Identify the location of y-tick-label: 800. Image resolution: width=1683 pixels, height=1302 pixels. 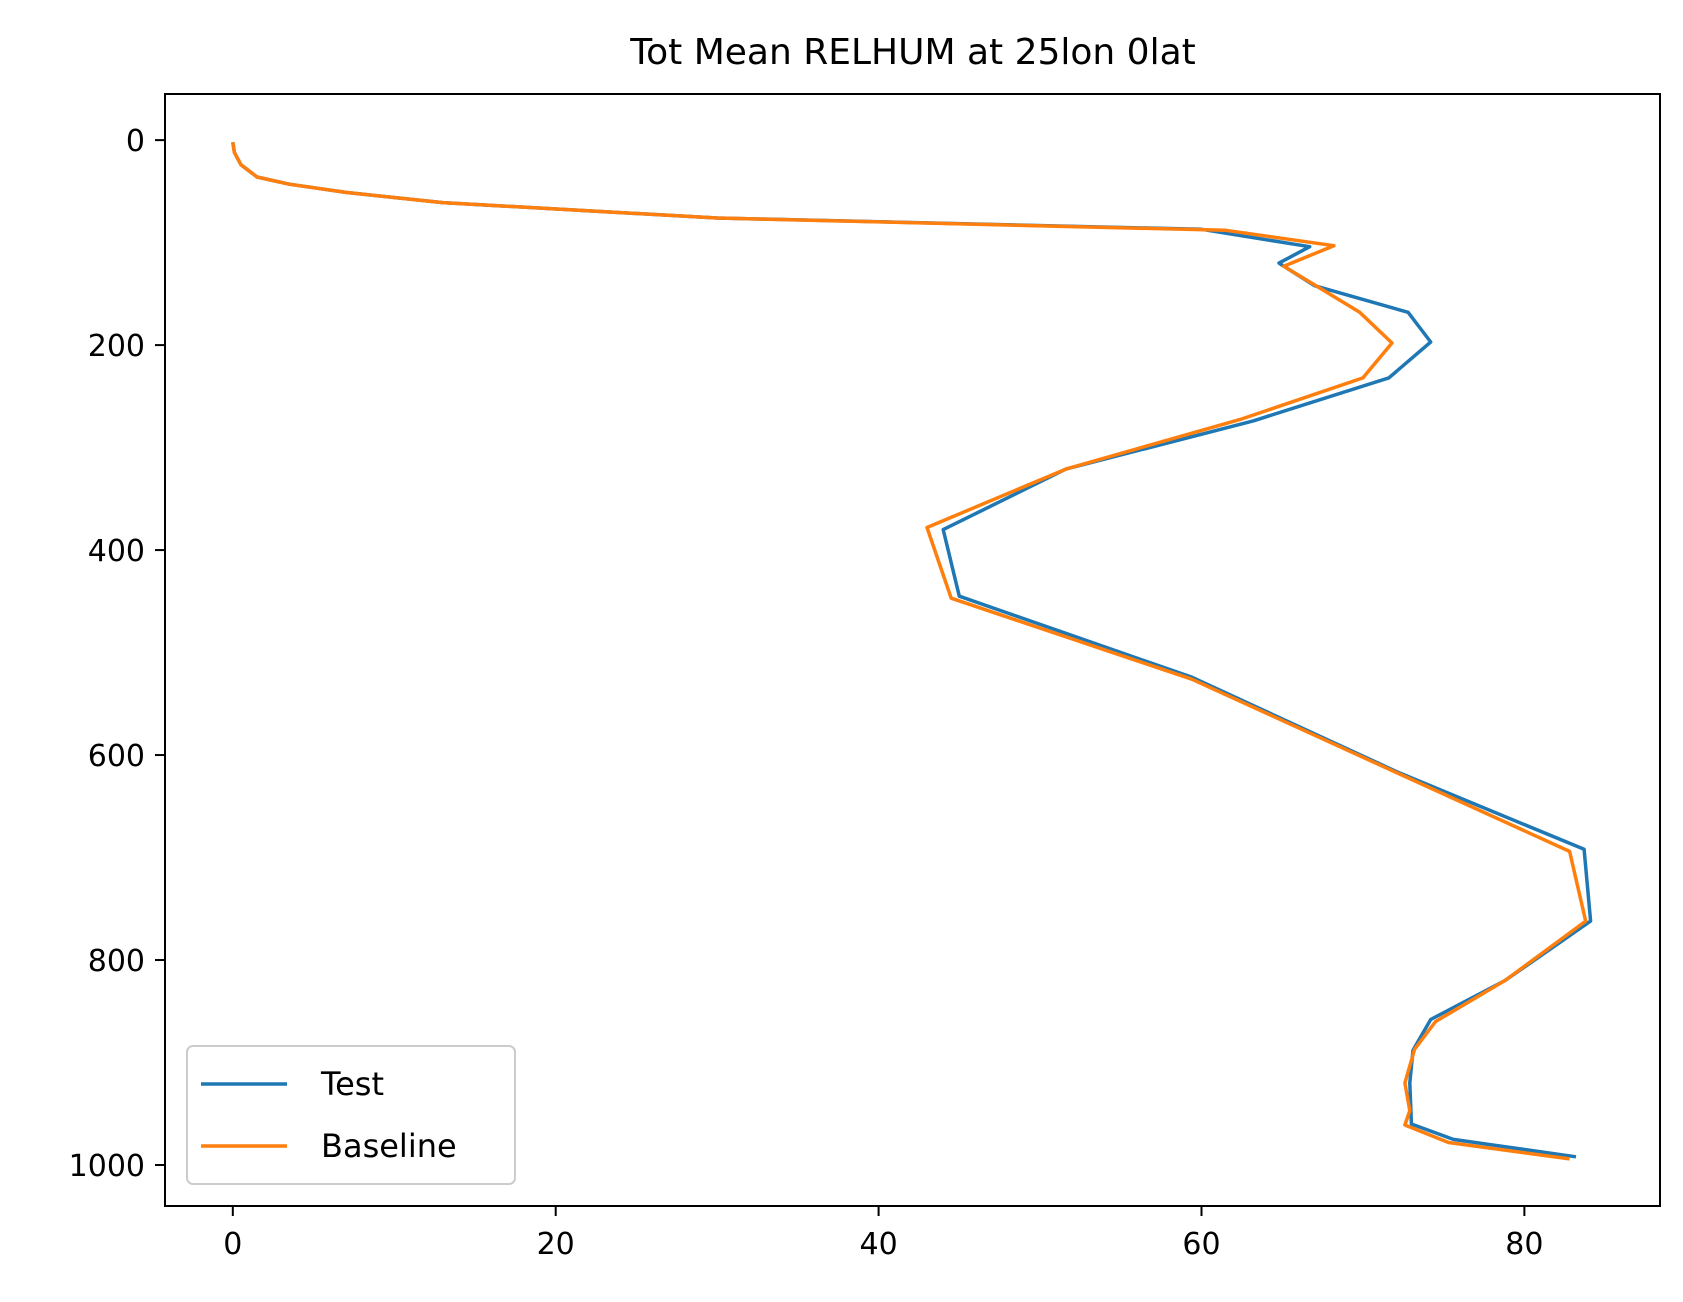
(116, 961).